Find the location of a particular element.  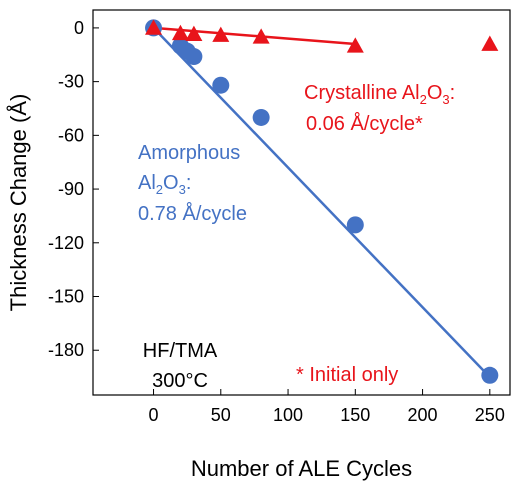

crystalline-rate: 0.06 Å/cycle* is located at coordinates (364, 123).